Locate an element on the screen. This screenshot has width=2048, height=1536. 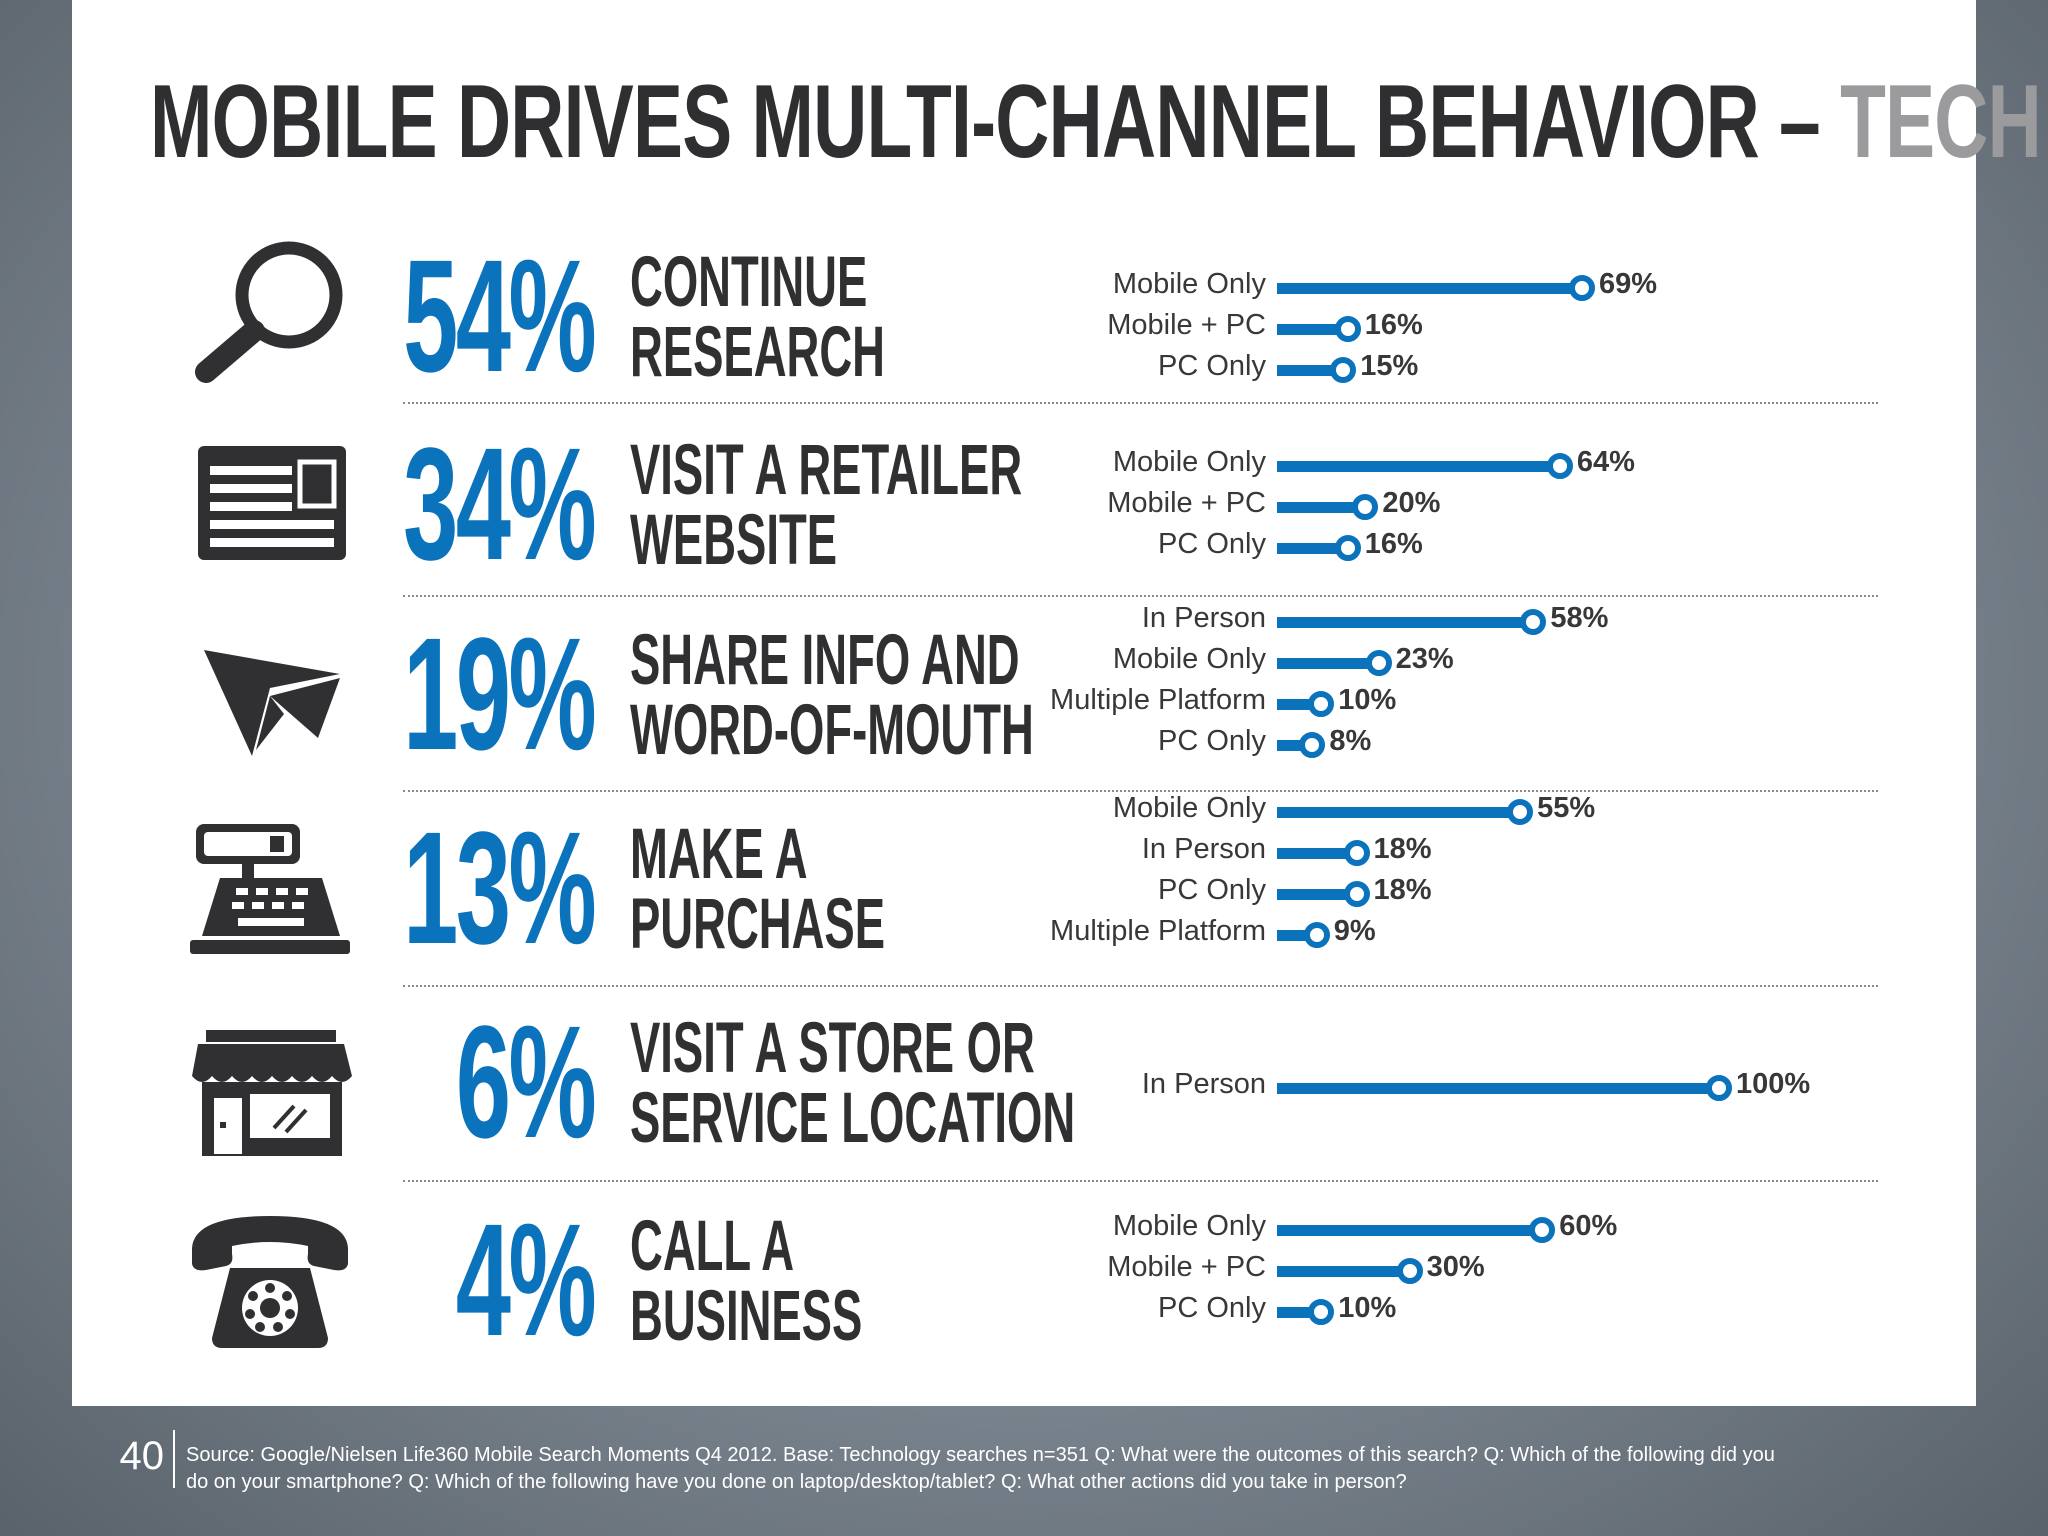
stat-percent: 4% is located at coordinates (526, 1279).